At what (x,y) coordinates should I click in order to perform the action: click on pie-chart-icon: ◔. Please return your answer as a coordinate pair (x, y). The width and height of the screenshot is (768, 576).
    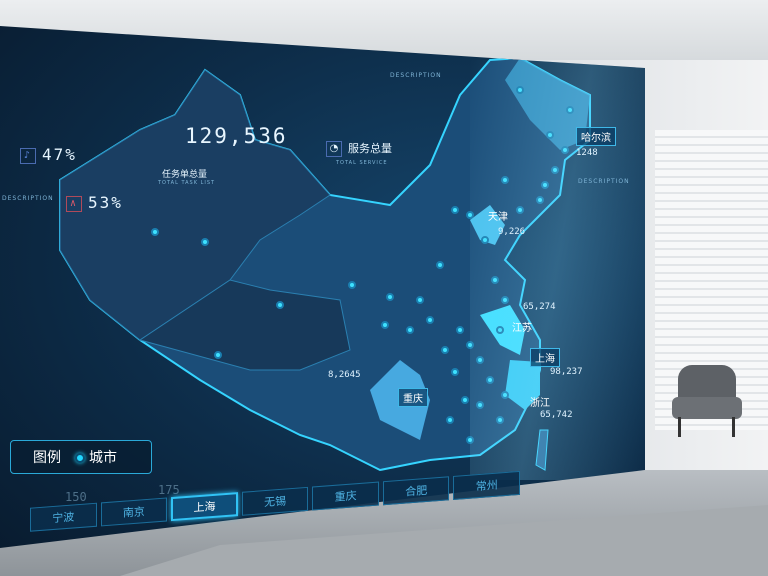
    Looking at the image, I should click on (334, 149).